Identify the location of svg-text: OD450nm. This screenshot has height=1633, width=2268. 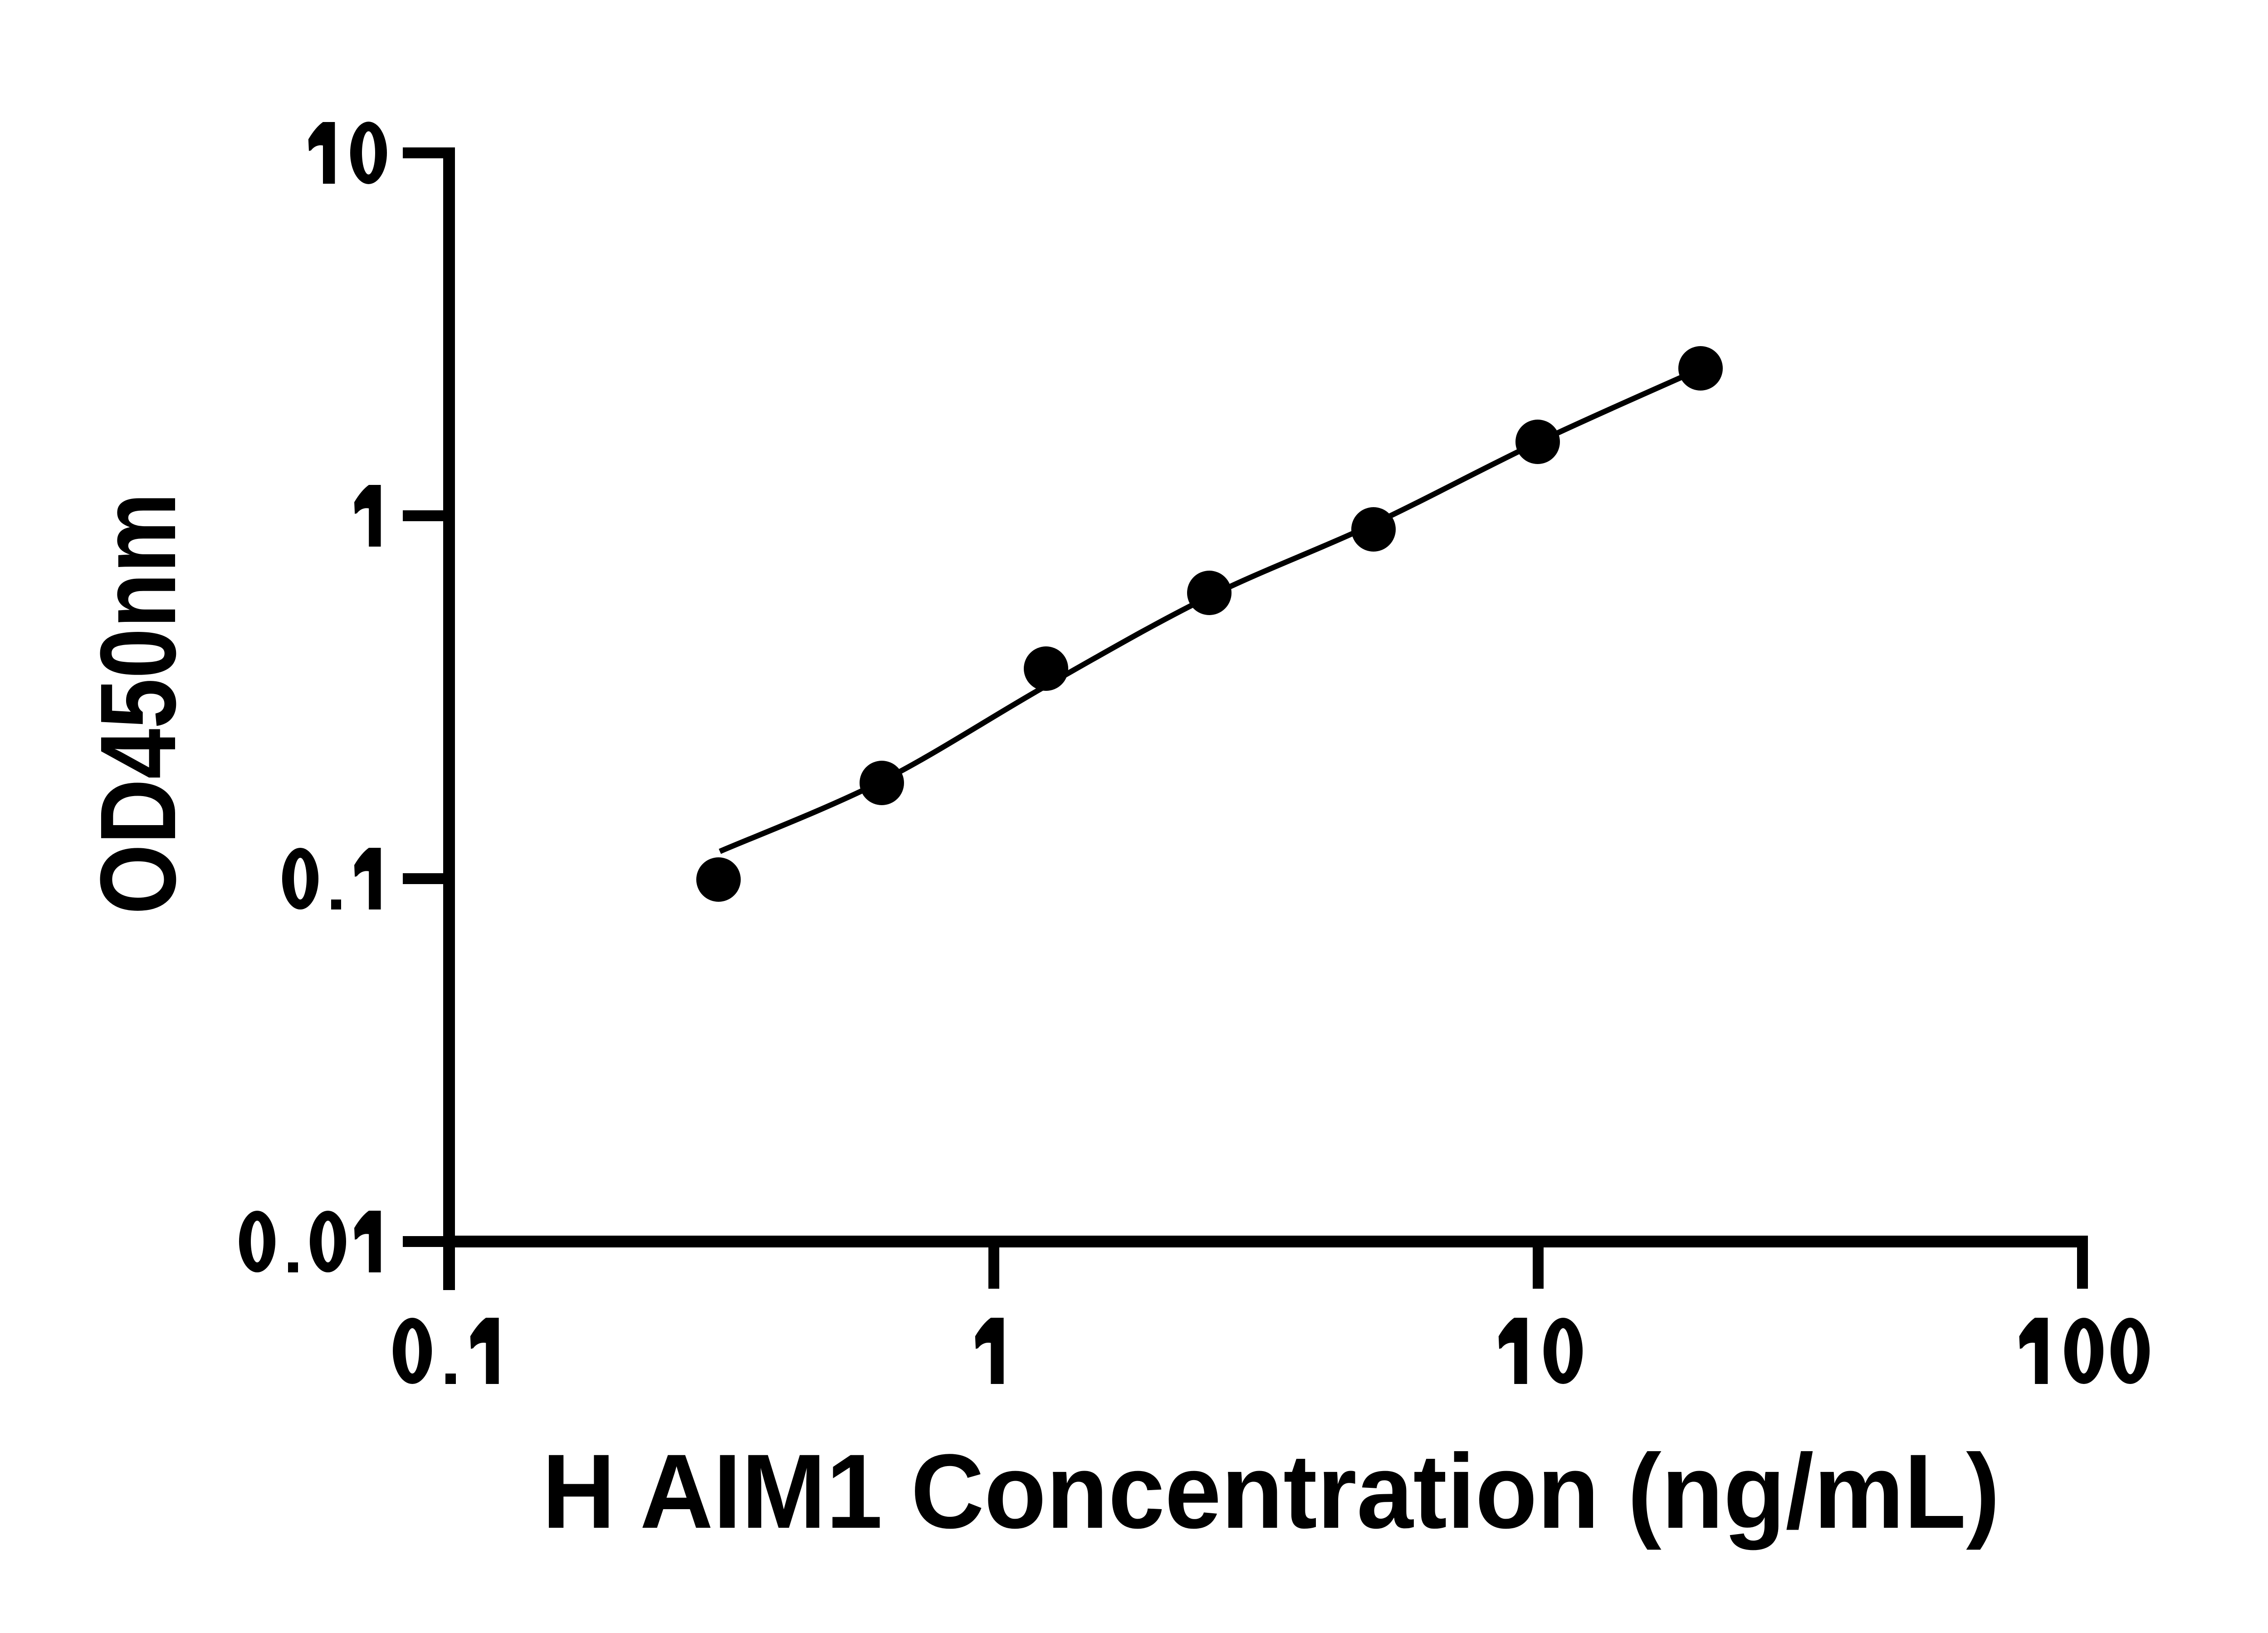
(138, 703).